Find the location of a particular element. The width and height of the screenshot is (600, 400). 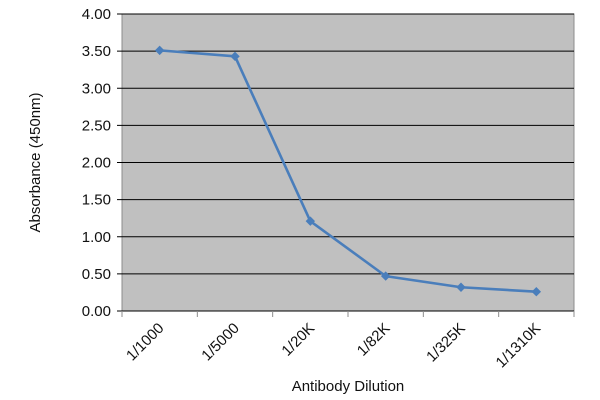

y-tick-label: 3.00 is located at coordinates (96, 88).